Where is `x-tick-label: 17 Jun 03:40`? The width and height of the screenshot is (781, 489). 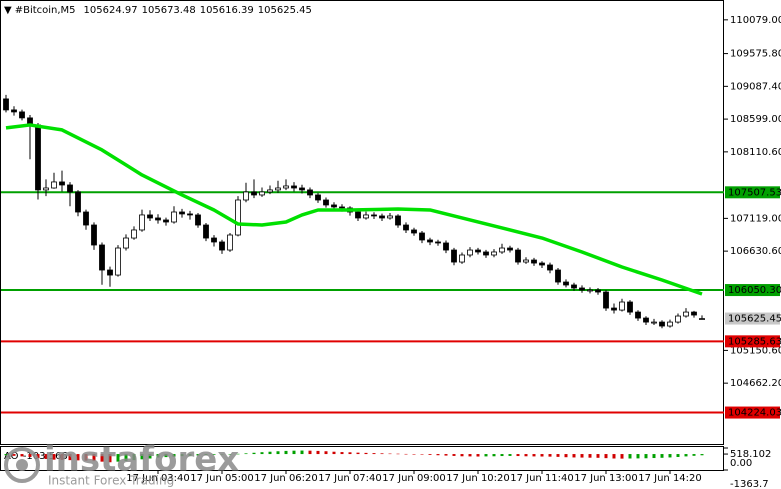 x-tick-label: 17 Jun 03:40 is located at coordinates (158, 478).